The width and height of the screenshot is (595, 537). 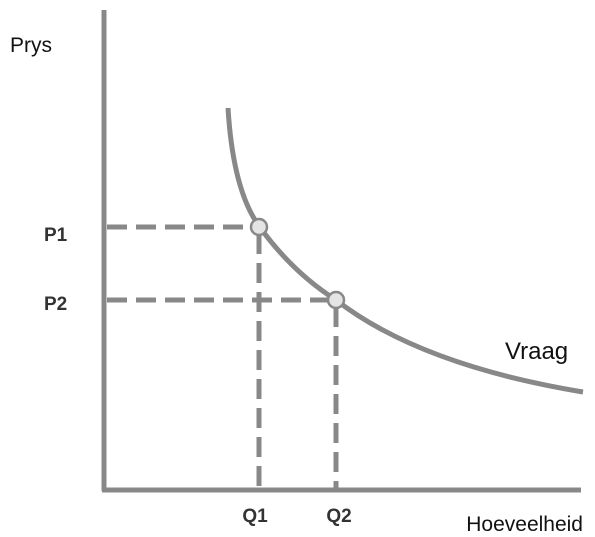 What do you see at coordinates (524, 524) in the screenshot?
I see `x-axis-label: Hoeveelheid` at bounding box center [524, 524].